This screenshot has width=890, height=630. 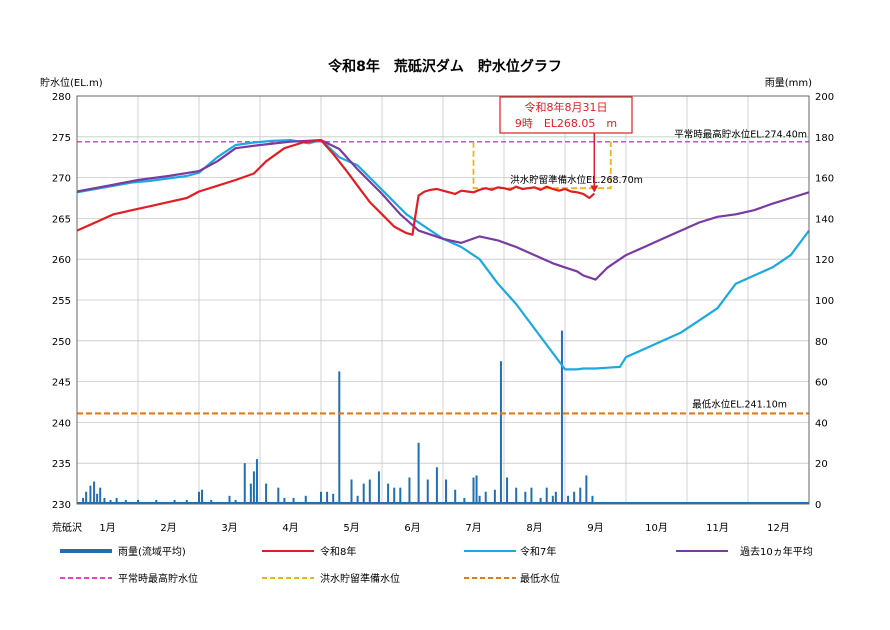 What do you see at coordinates (168, 528) in the screenshot?
I see `x-tick-label: 2月` at bounding box center [168, 528].